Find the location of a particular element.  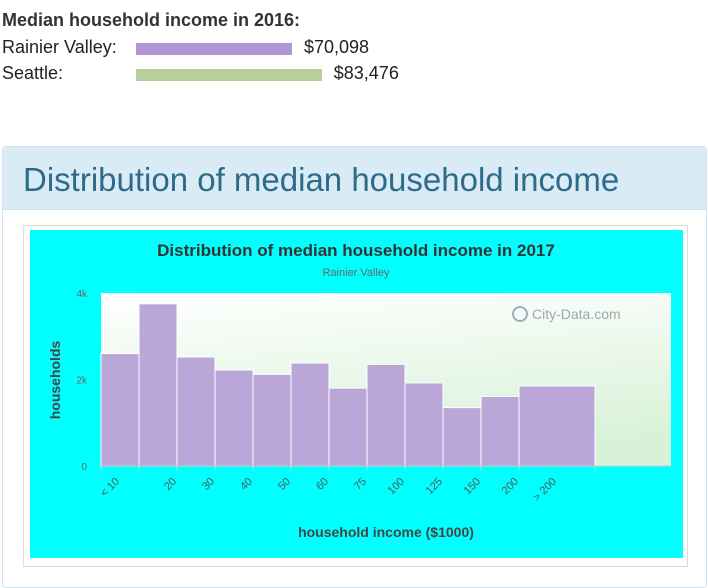

x-tick-label: 100 is located at coordinates (396, 486).